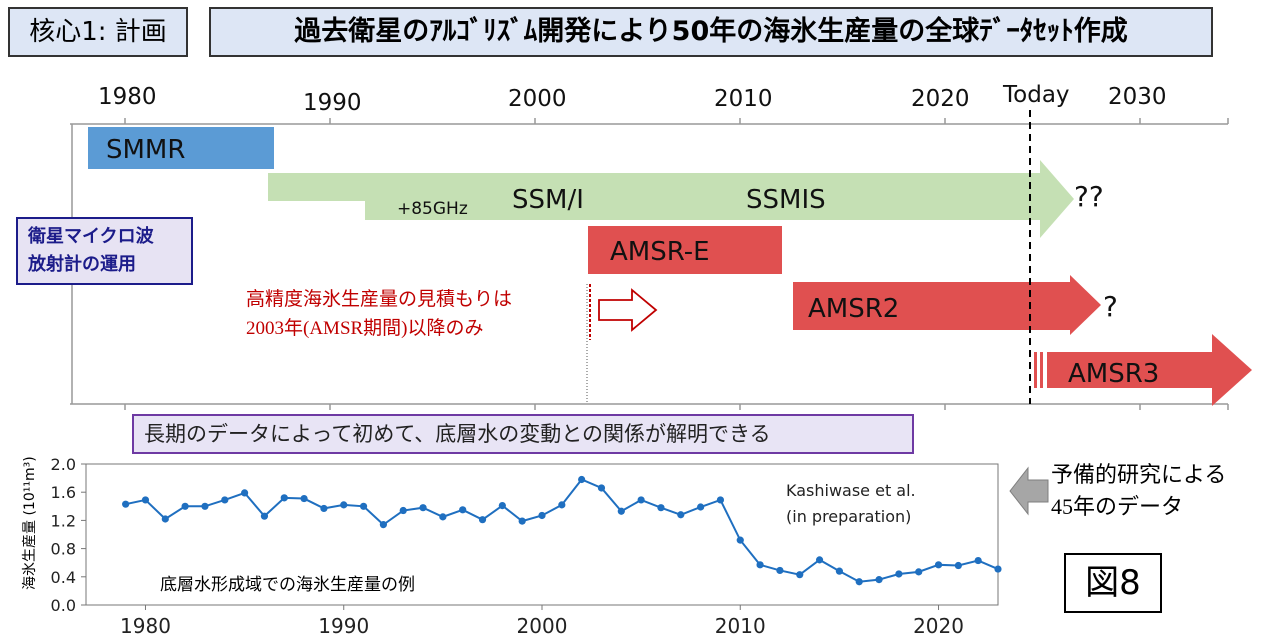  I want to click on x-tick-label: 1990, so click(343, 625).